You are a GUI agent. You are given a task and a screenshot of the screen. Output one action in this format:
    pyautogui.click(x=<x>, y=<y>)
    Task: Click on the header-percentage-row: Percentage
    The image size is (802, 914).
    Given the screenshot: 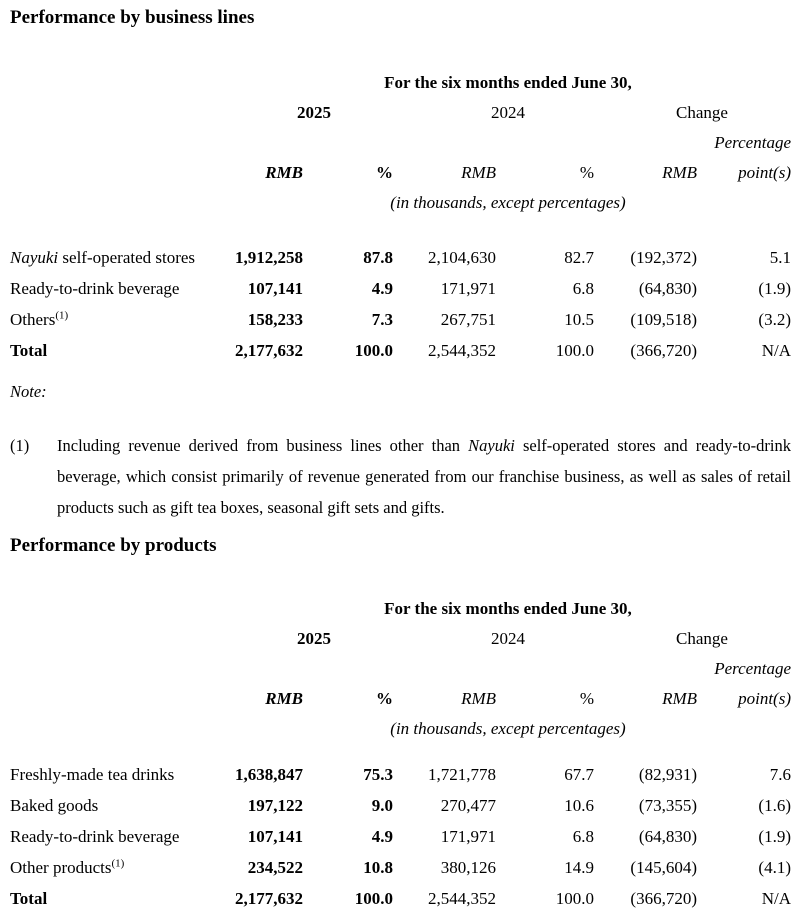 What is the action you would take?
    pyautogui.click(x=406, y=669)
    